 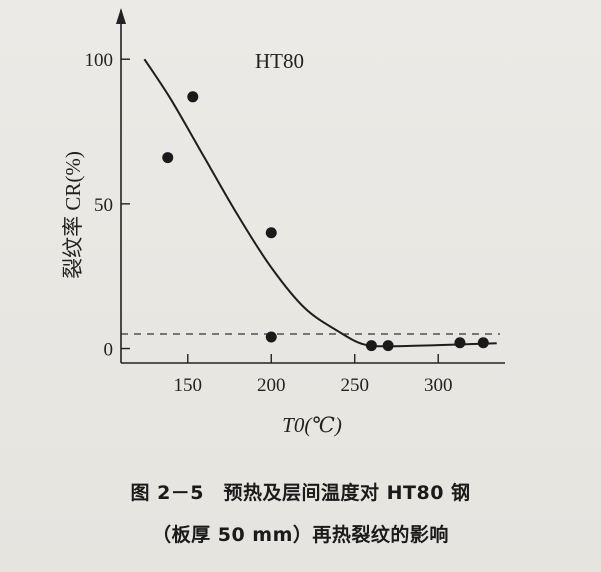 I want to click on y-ticks: 0 50 100, so click(x=107, y=205).